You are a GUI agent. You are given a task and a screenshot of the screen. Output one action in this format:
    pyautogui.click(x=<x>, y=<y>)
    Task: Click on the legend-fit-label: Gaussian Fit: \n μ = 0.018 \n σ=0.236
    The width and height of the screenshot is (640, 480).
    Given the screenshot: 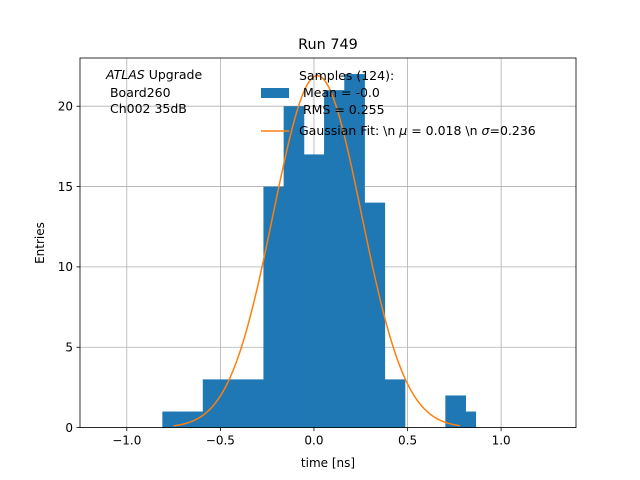 What is the action you would take?
    pyautogui.click(x=417, y=130)
    